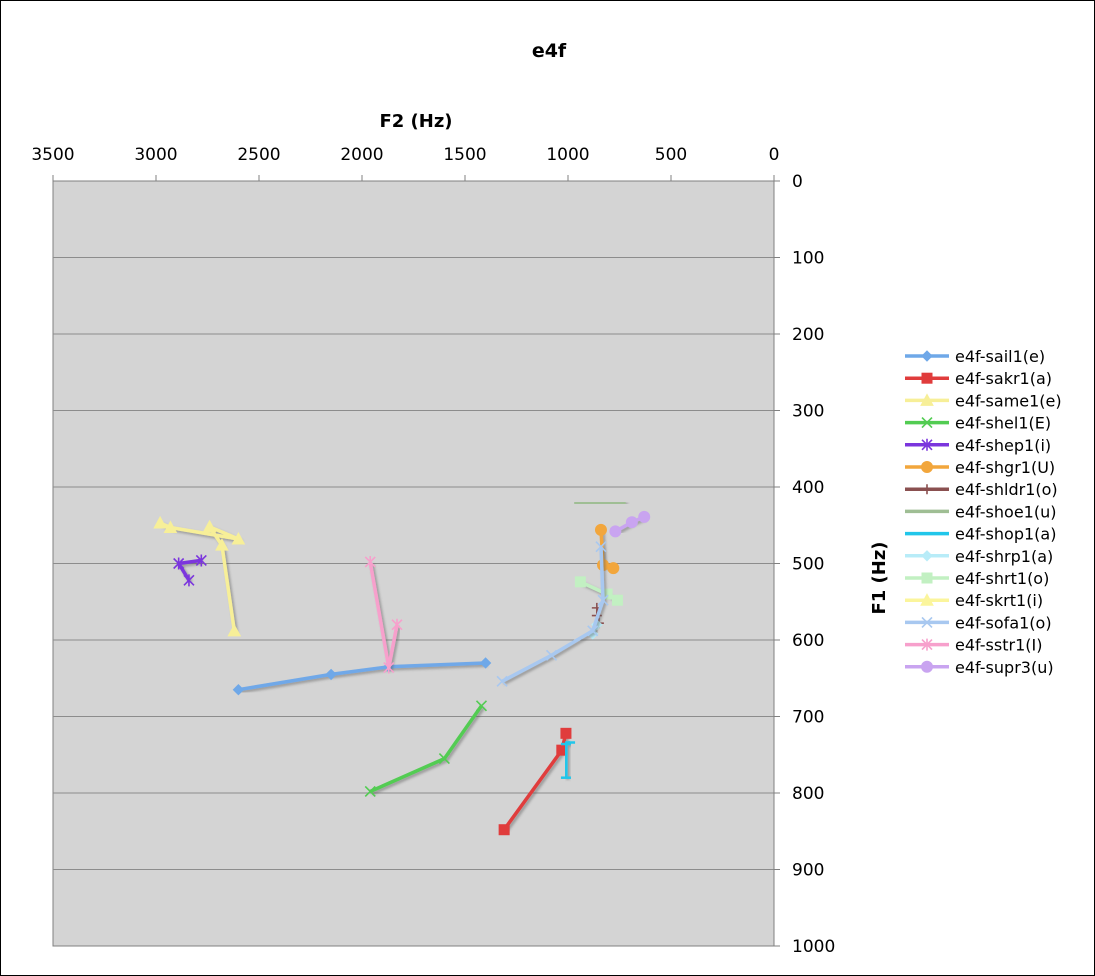  I want to click on legend-entry: e4f-sstr1(I), so click(973, 645).